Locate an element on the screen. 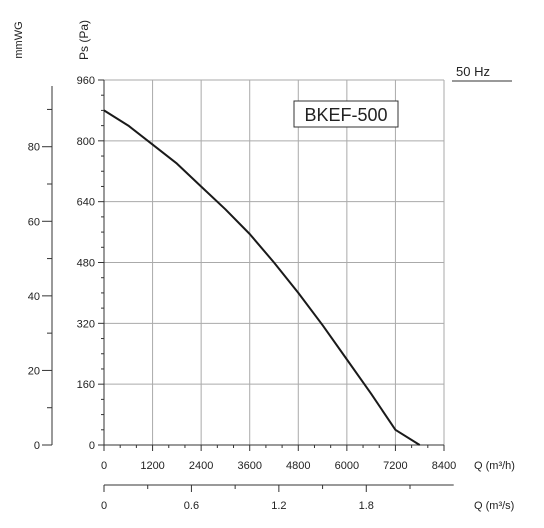  y-axis-label-pa: Ps (Pa) is located at coordinates (84, 40).